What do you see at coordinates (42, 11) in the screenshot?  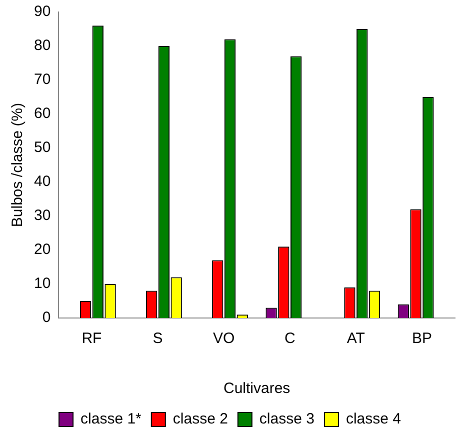 I see `y-tick-label: 90` at bounding box center [42, 11].